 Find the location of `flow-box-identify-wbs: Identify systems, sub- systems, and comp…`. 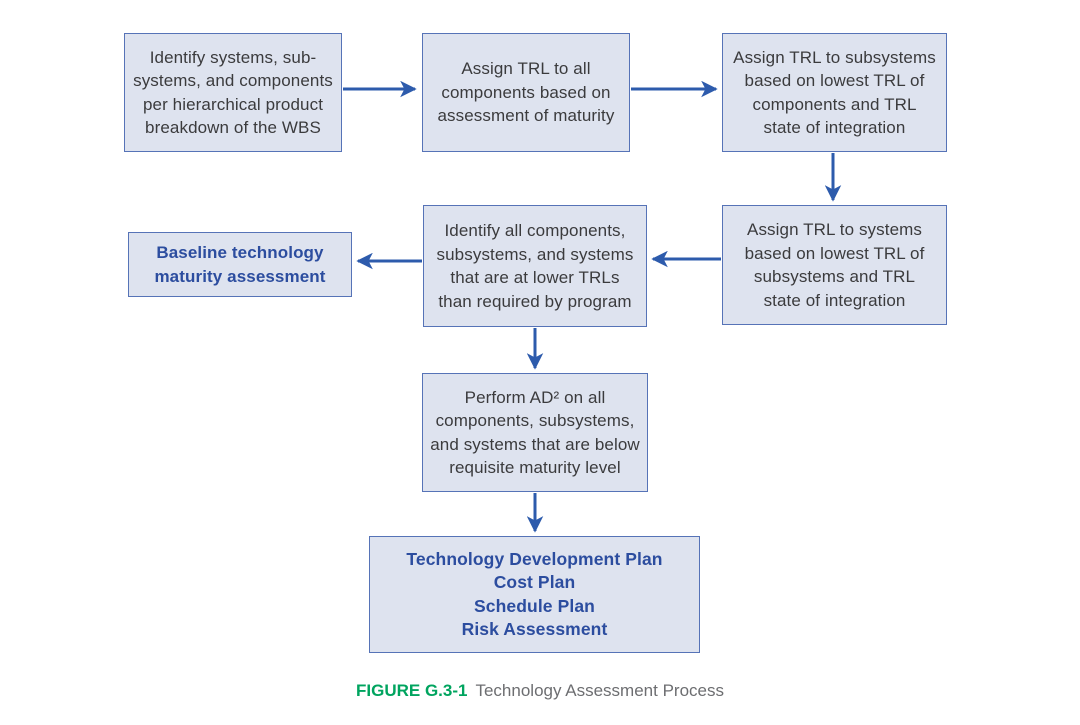

flow-box-identify-wbs: Identify systems, sub- systems, and comp… is located at coordinates (233, 92).